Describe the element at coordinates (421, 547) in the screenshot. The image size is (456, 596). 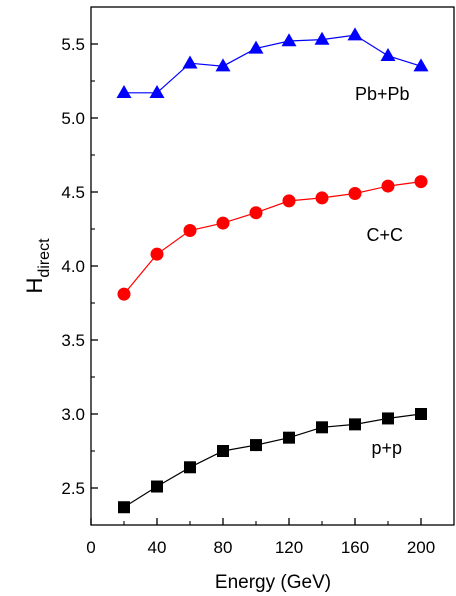
I see `x-tick-label: 200` at that location.